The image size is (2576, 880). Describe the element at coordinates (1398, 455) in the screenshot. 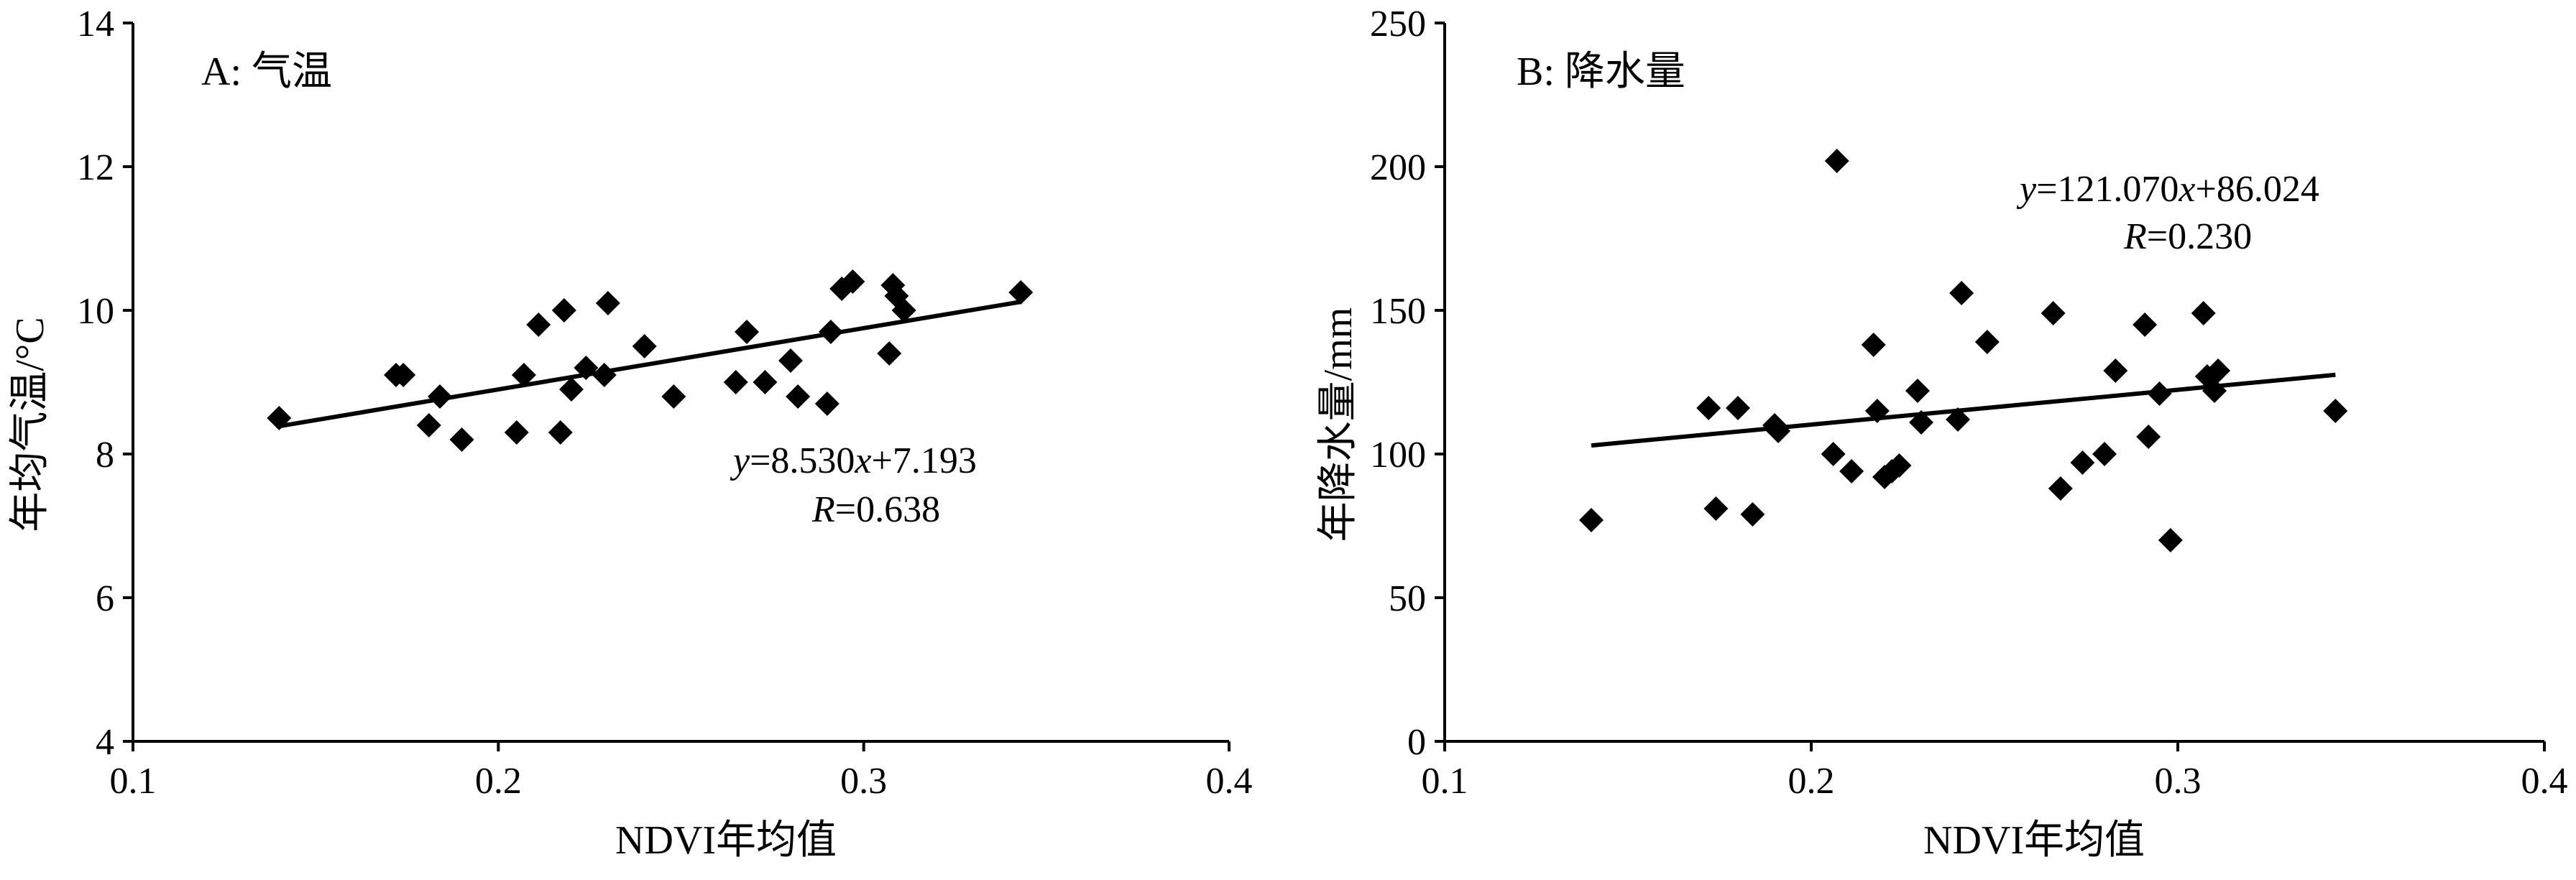

I see `y-tick-label: 100` at that location.